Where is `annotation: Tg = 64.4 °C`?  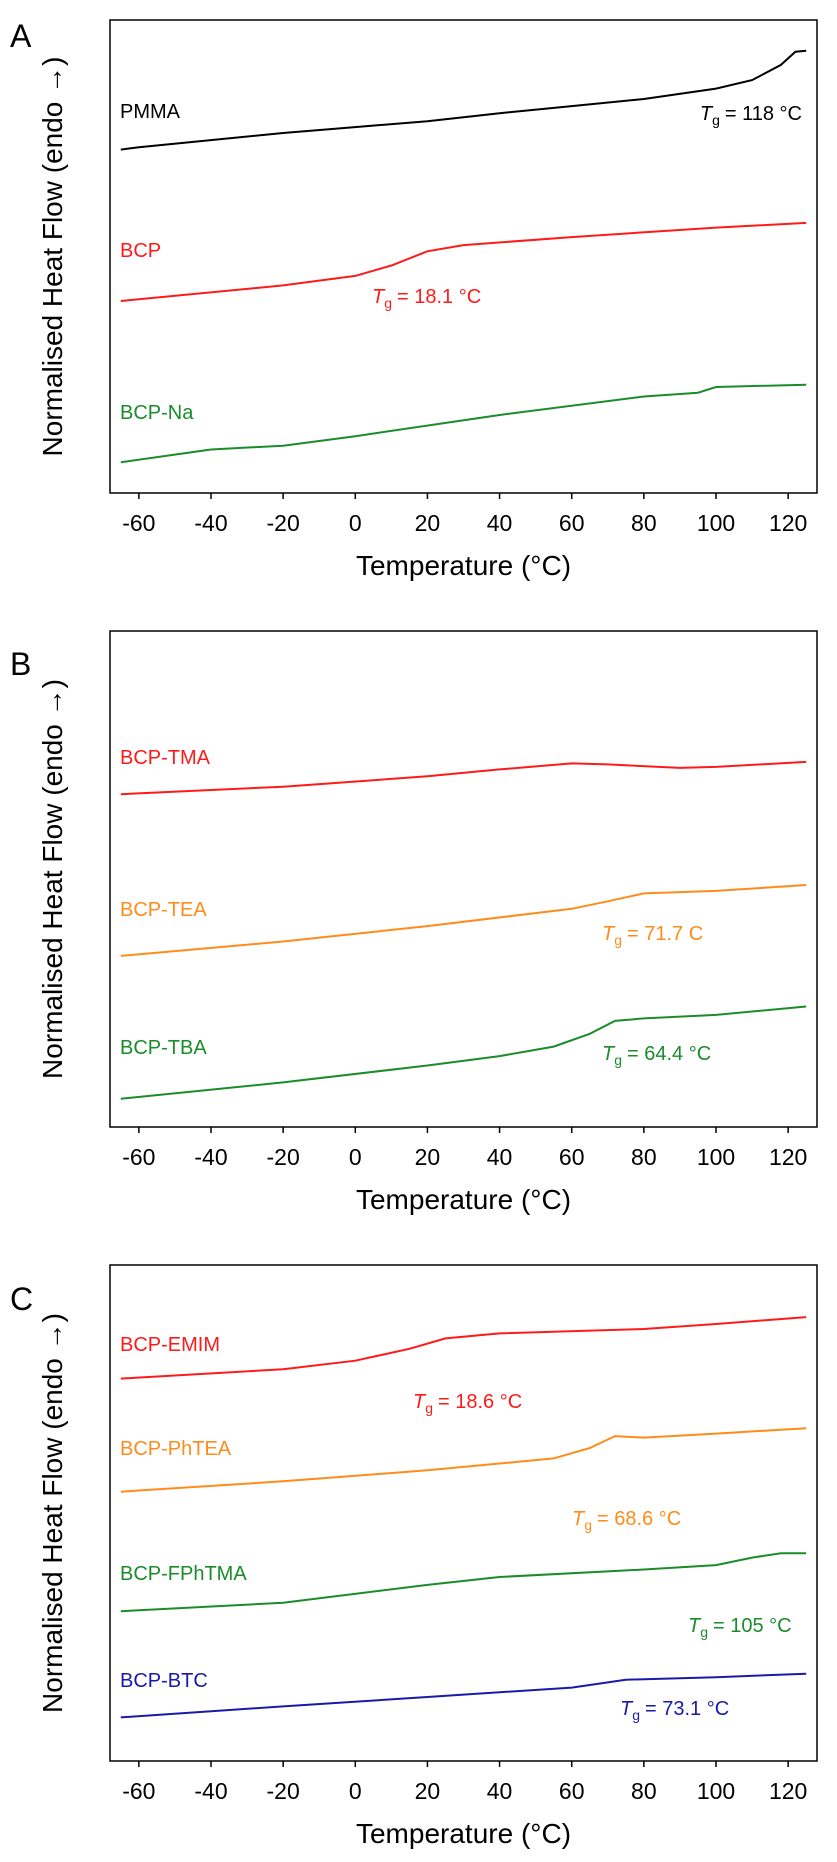
annotation: Tg = 64.4 °C is located at coordinates (656, 1055).